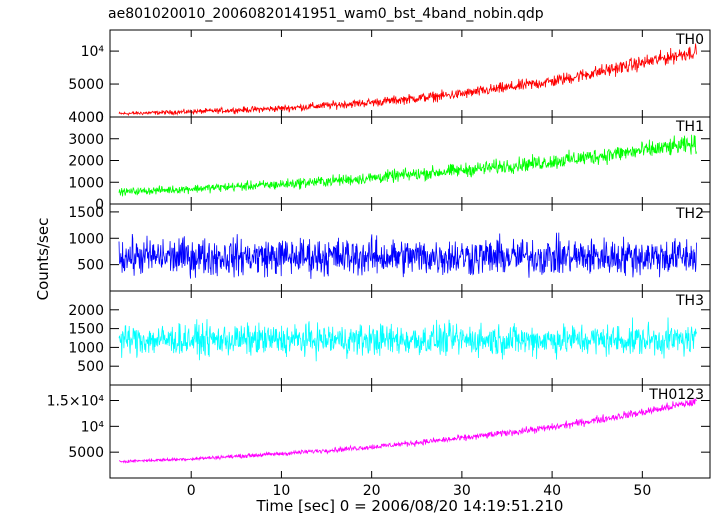 This screenshot has width=717, height=516. I want to click on series-line-th0, so click(407, 80).